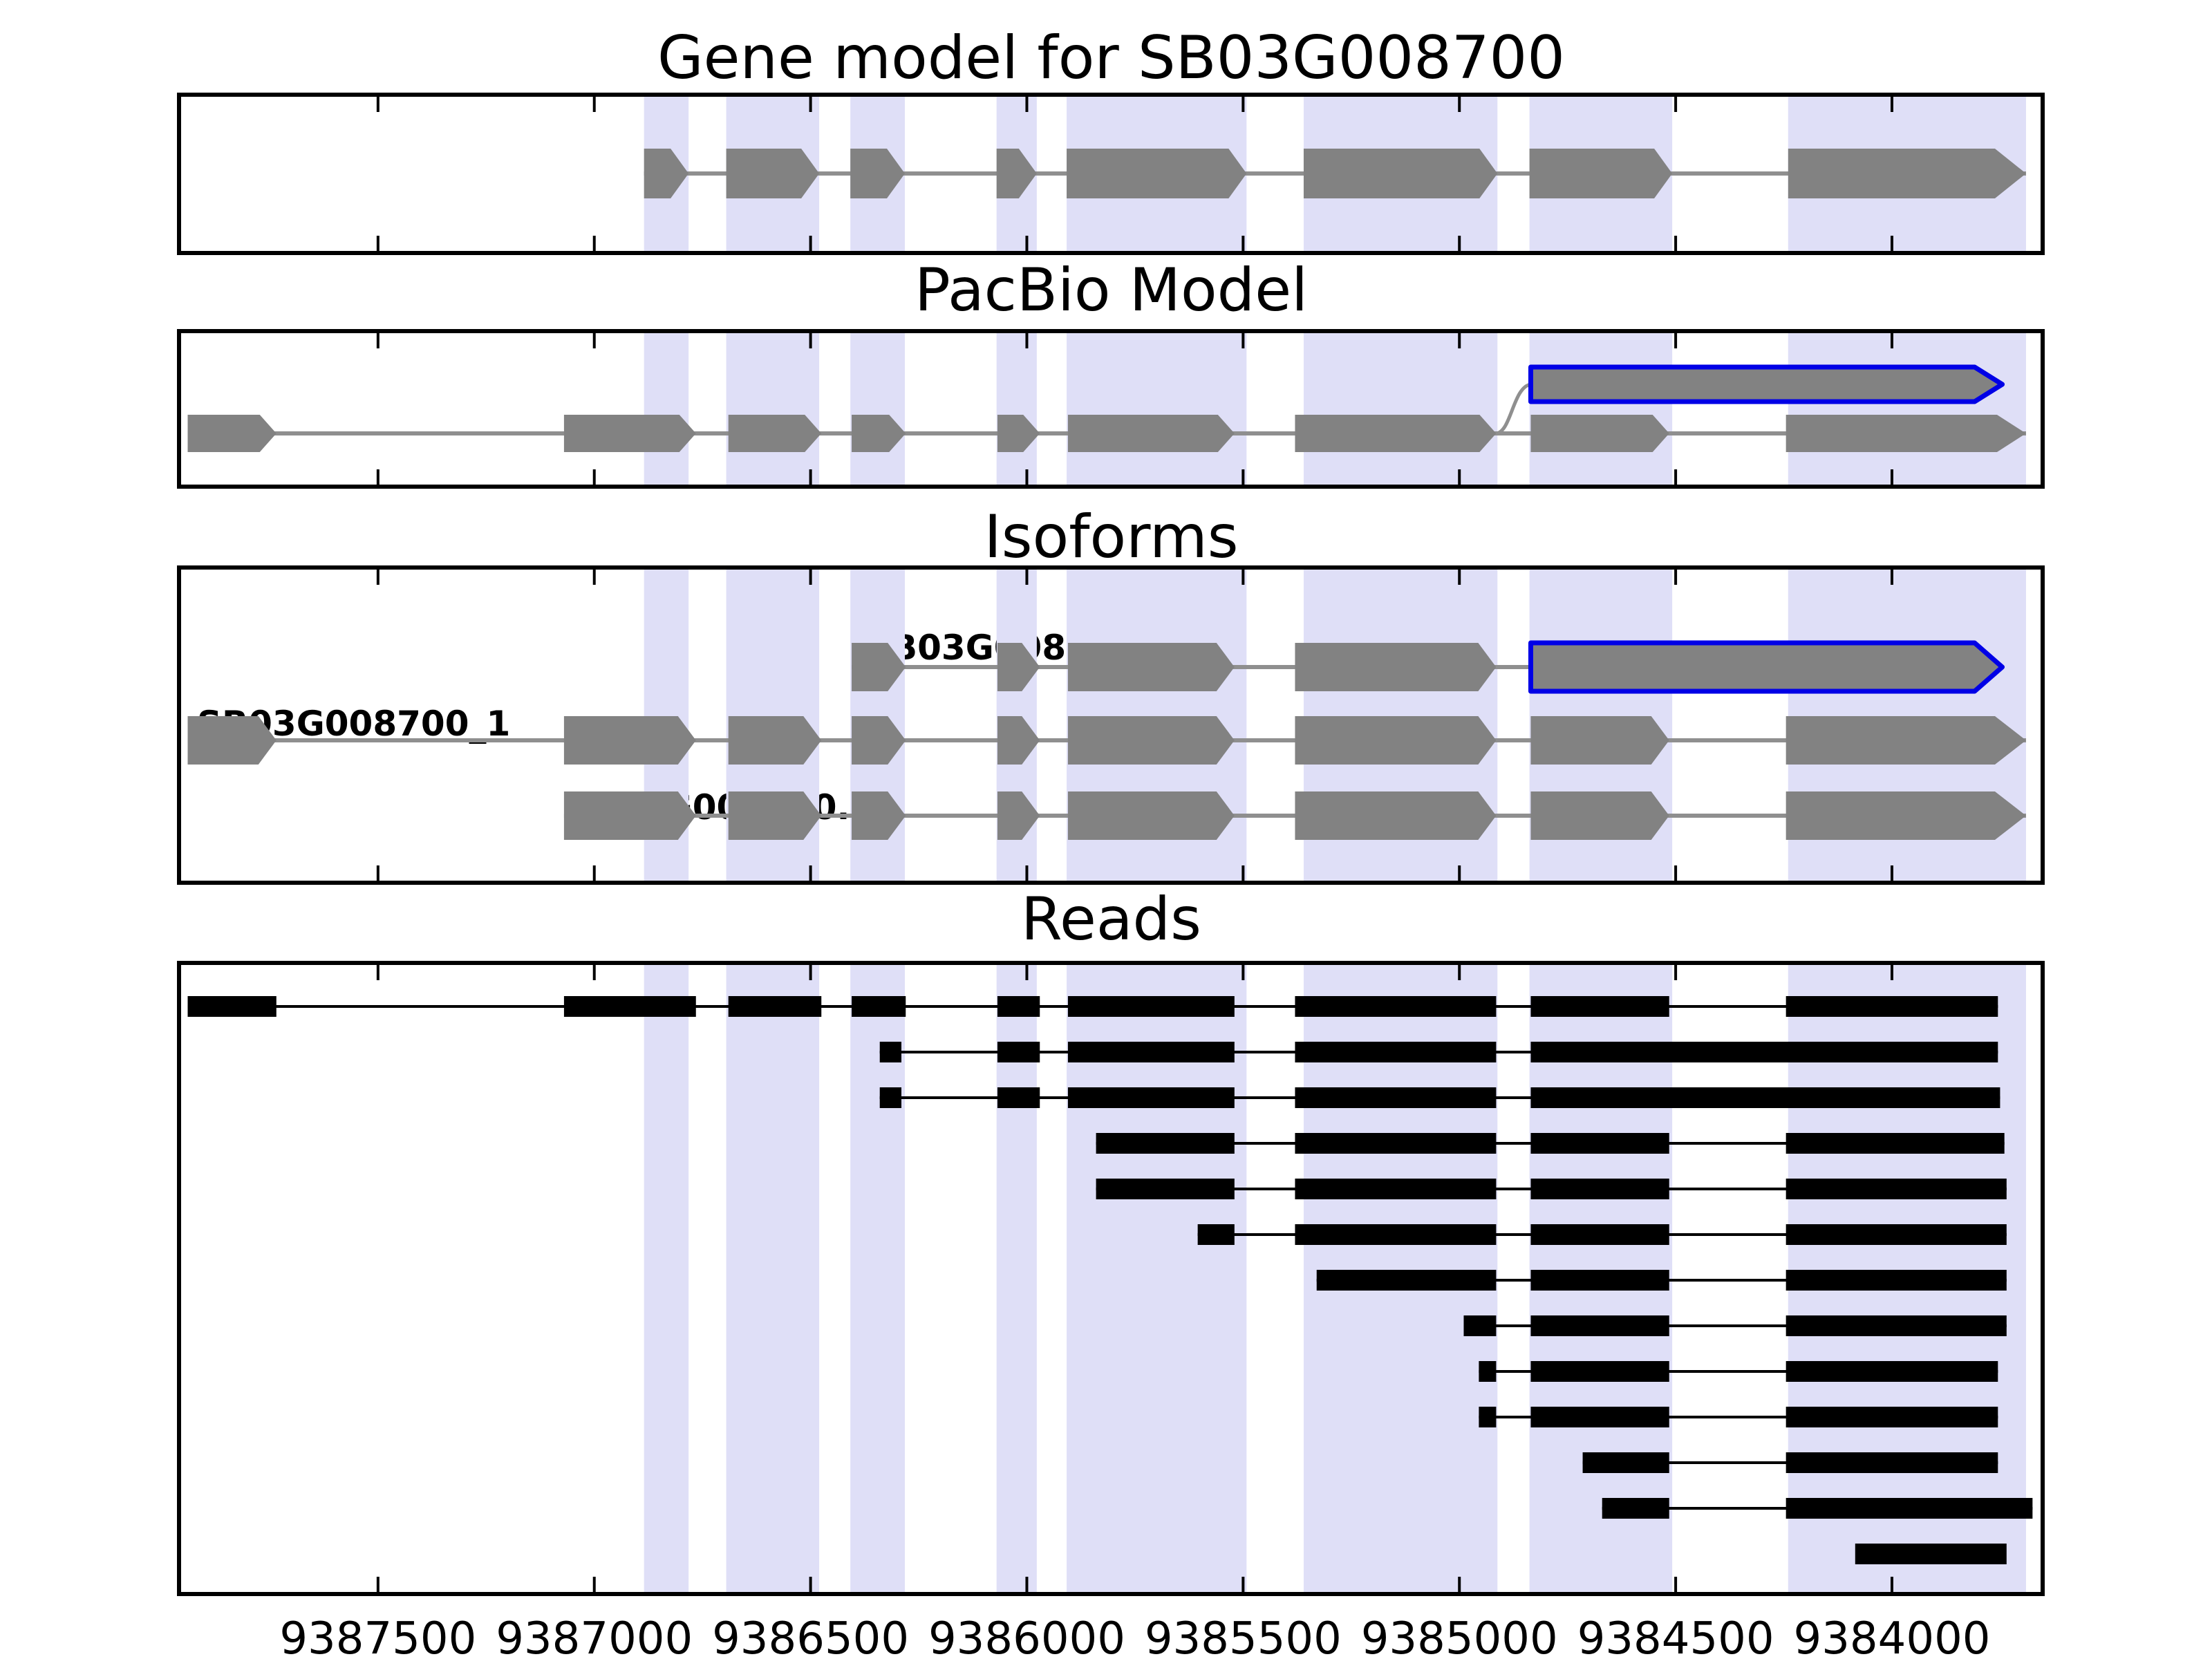  What do you see at coordinates (811, 1636) in the screenshot?
I see `x-axis-tick-label: 9386500` at bounding box center [811, 1636].